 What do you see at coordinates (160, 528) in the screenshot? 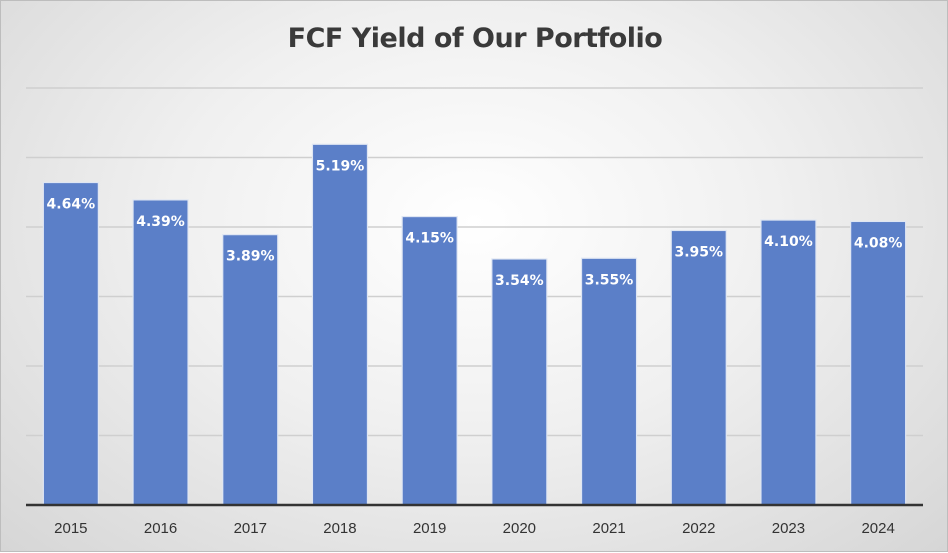
I see `x-tick-label: 2016` at bounding box center [160, 528].